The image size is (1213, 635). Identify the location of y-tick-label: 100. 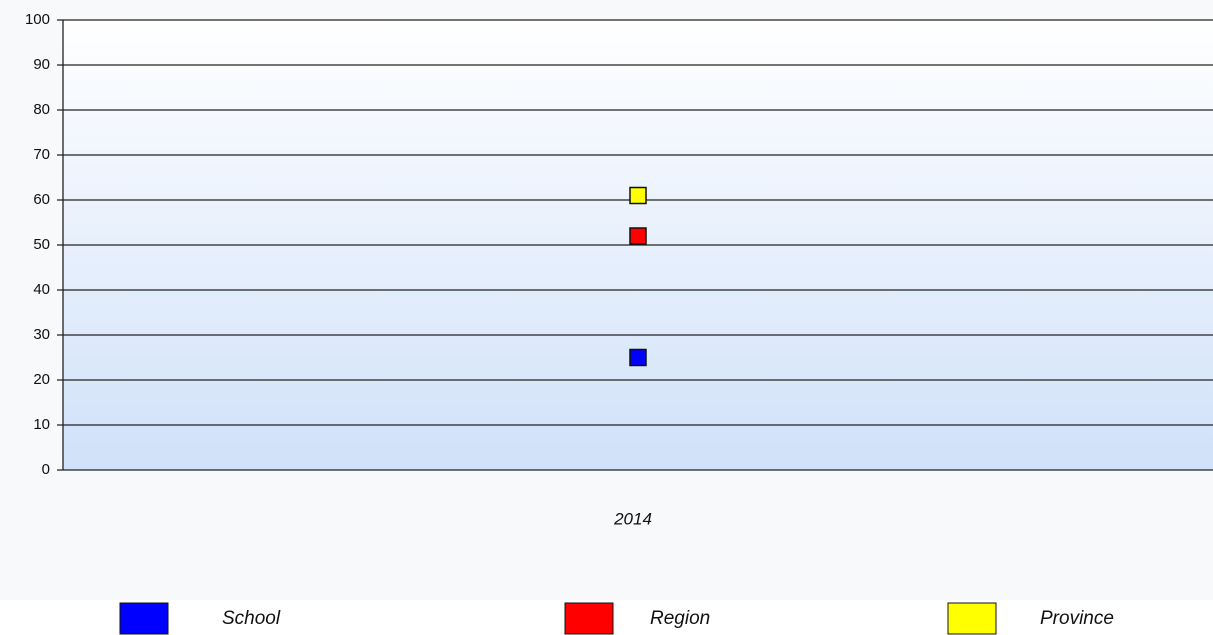
(37, 19).